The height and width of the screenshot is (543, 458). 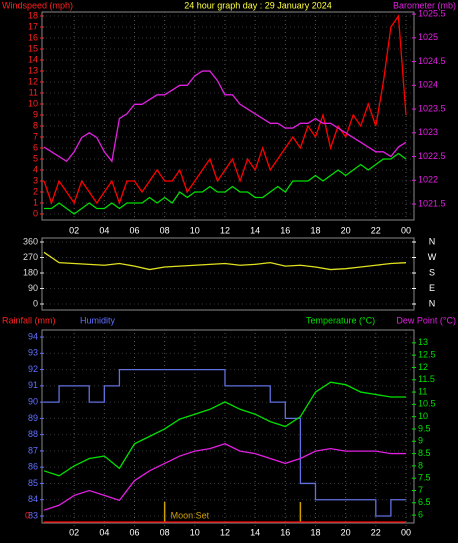 I want to click on y-tick-label: 91, so click(x=33, y=385).